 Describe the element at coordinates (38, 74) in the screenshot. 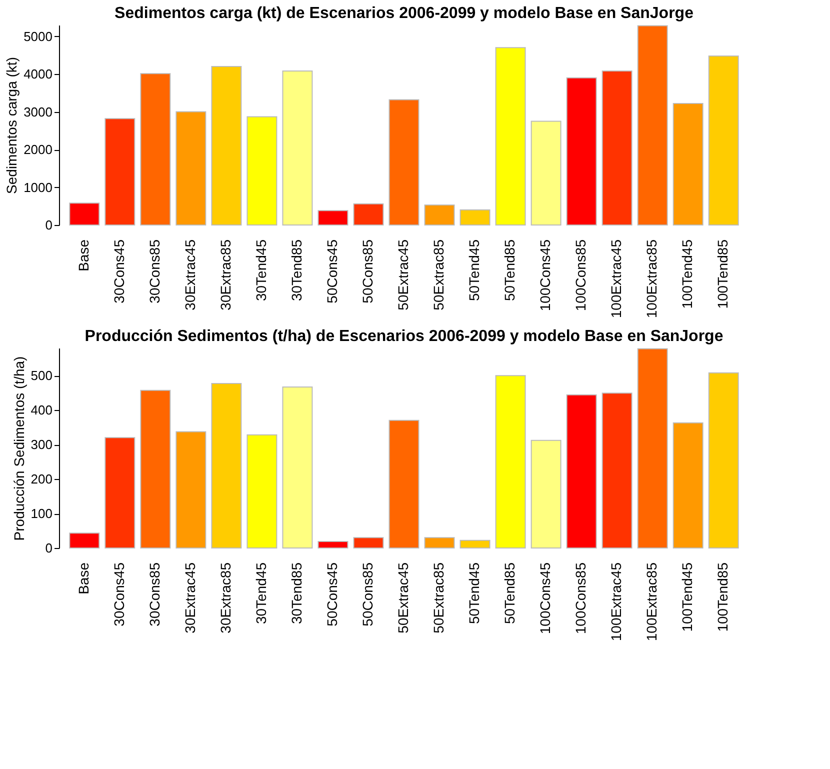

I see `y-tick-label: 4000` at that location.